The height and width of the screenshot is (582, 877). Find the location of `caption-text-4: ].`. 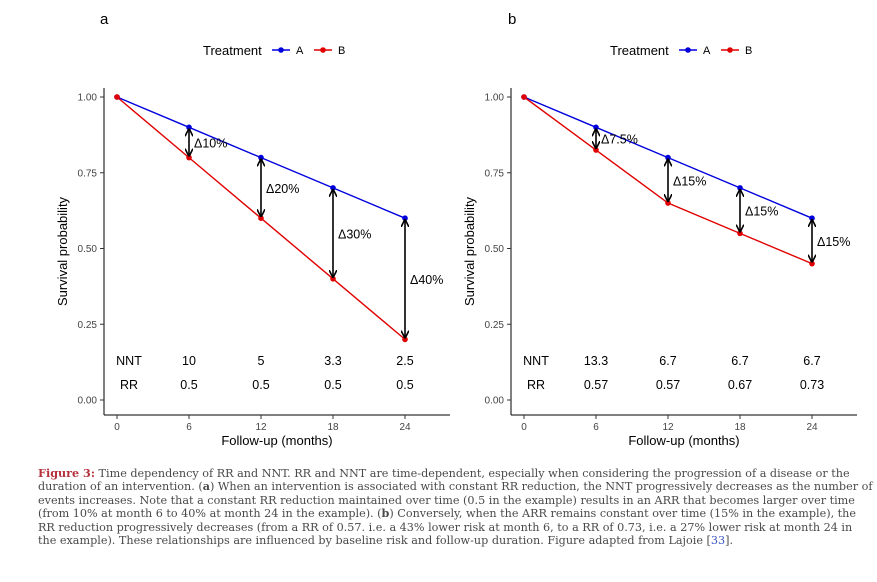

caption-text-4: ]. is located at coordinates (729, 541).